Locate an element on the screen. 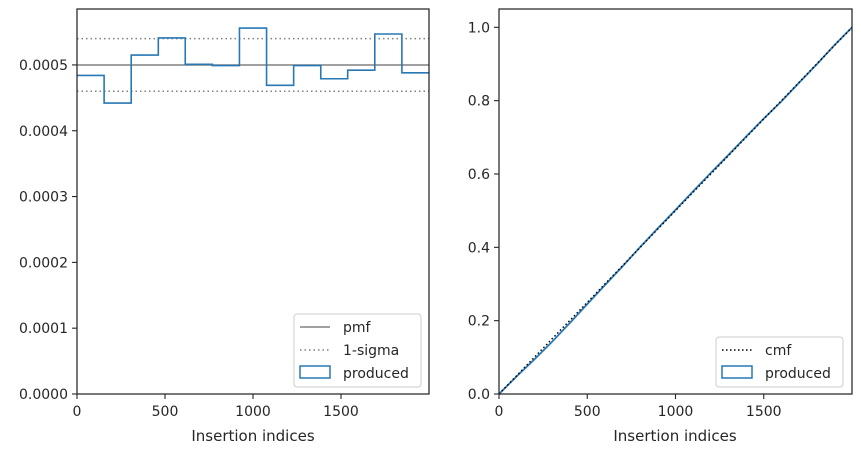 This screenshot has width=861, height=453. left-y-tick-label: 0.0002 is located at coordinates (43, 263).